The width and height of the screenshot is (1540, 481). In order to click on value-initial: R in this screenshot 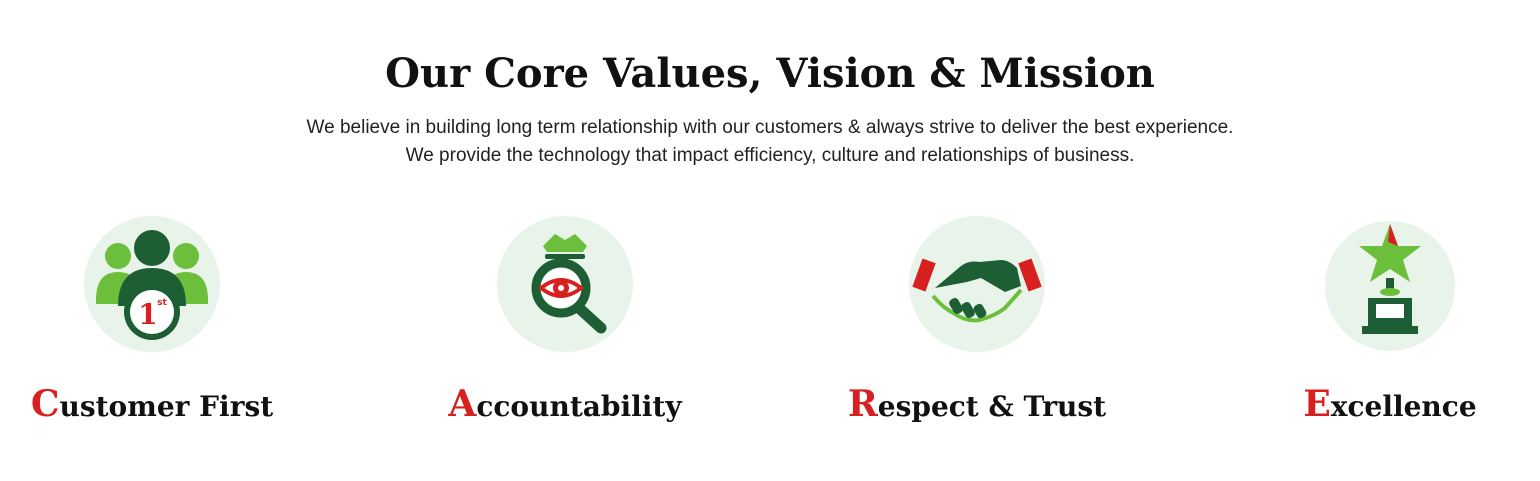, I will do `click(862, 404)`.